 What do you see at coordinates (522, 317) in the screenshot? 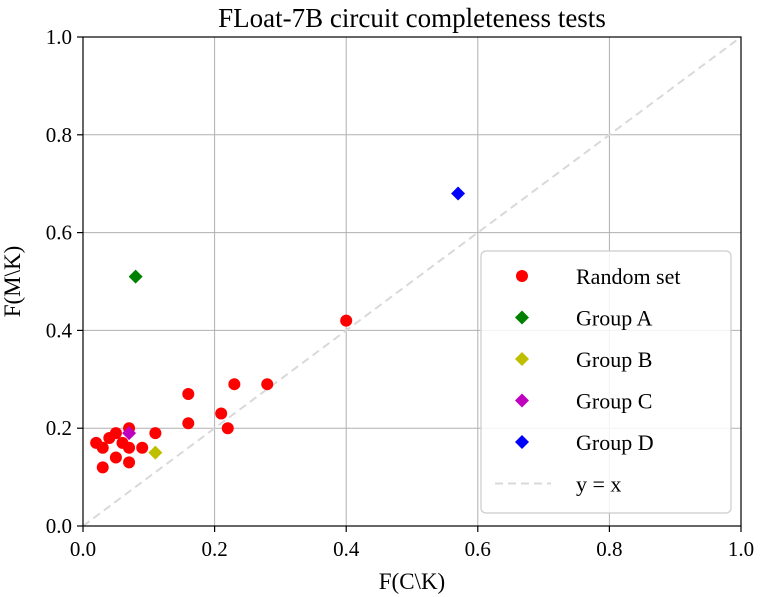
I see `legend-marker-group-a` at bounding box center [522, 317].